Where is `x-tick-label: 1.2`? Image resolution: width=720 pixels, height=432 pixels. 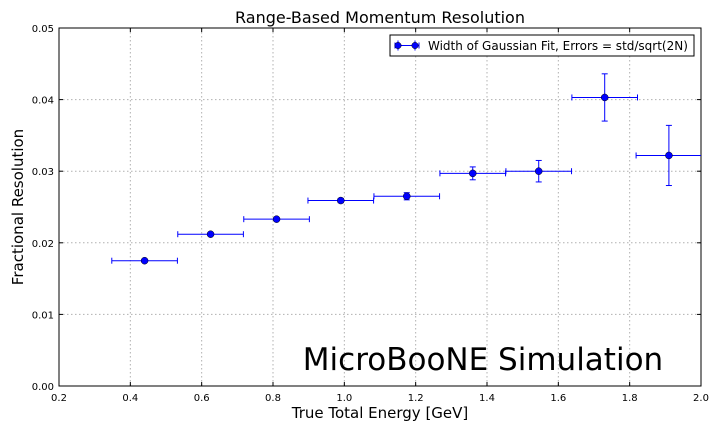 x-tick-label: 1.2 is located at coordinates (416, 398).